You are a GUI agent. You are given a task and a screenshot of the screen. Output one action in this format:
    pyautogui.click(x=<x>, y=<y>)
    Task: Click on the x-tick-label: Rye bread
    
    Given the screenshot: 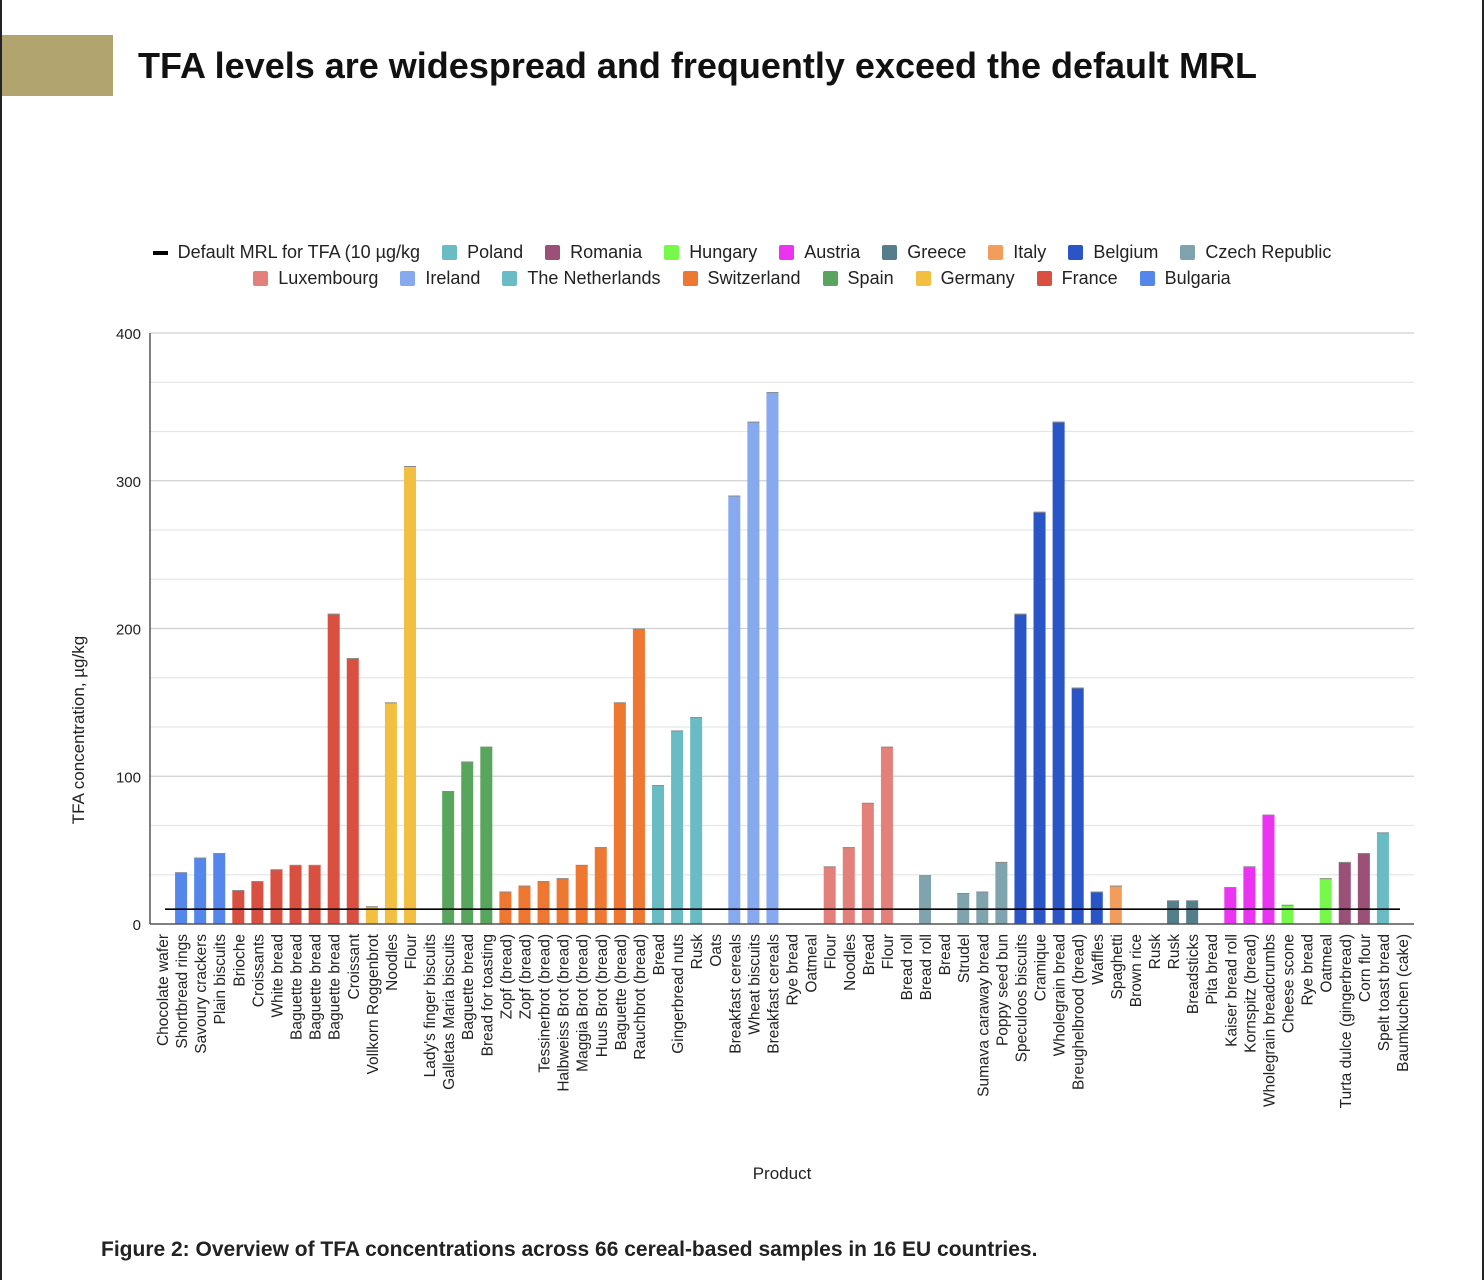 What is the action you would take?
    pyautogui.click(x=1308, y=970)
    